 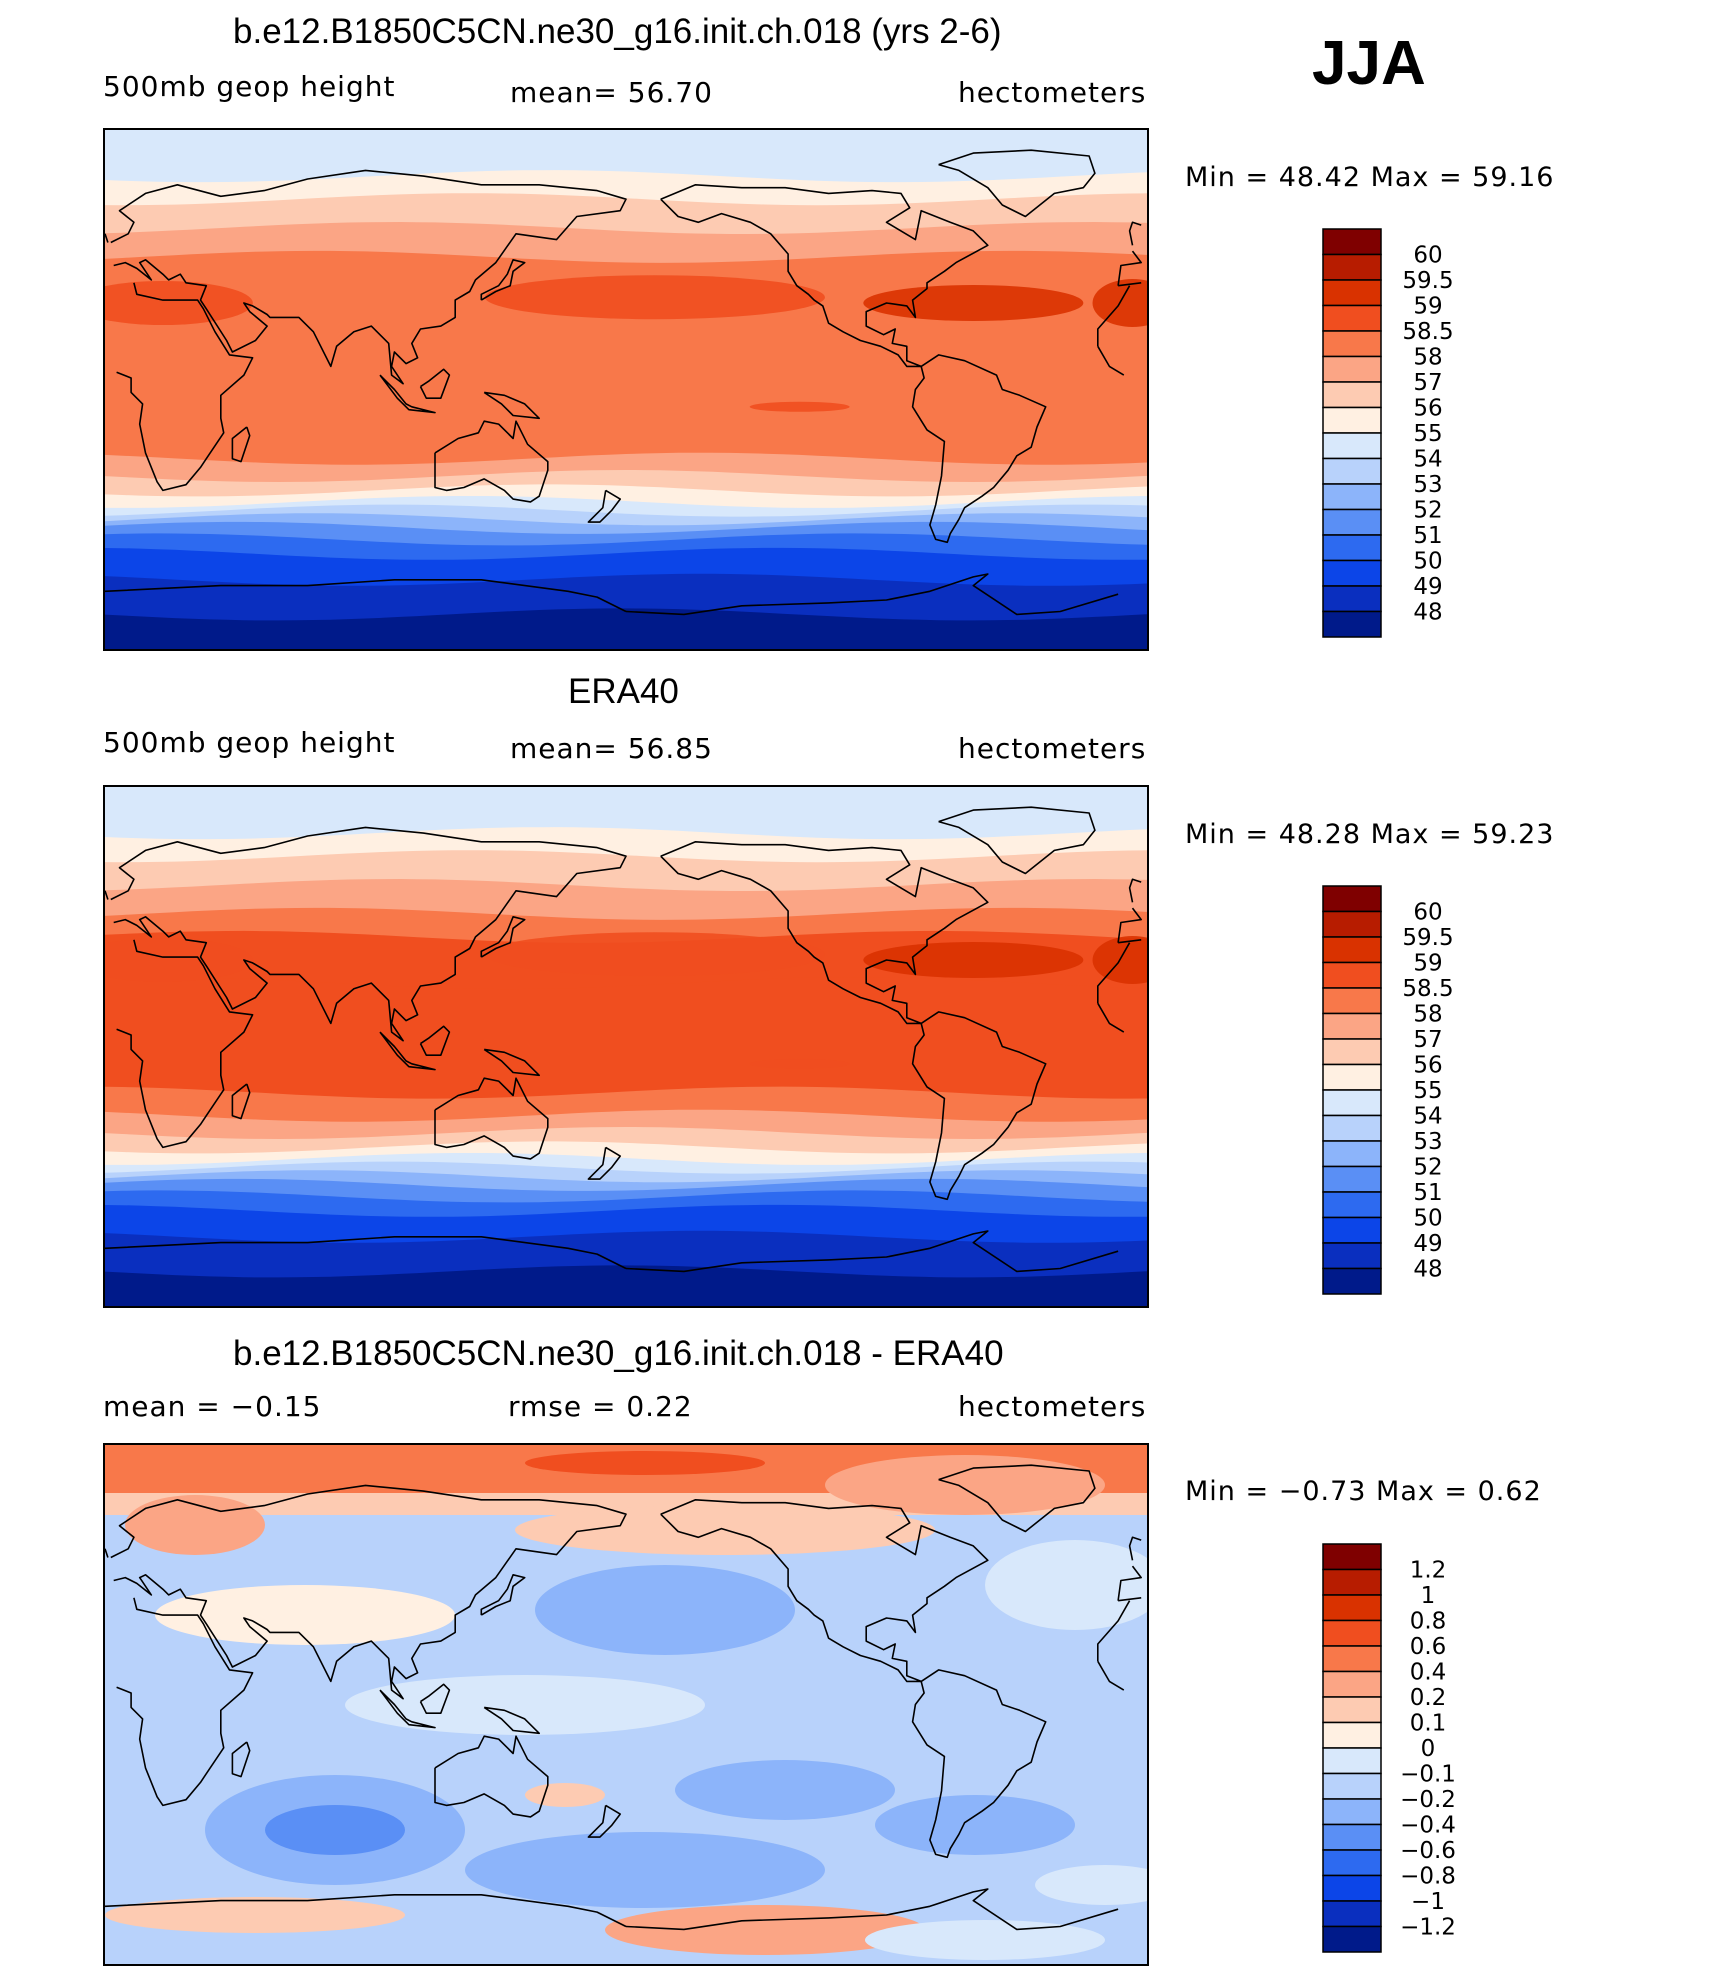 I want to click on colorbar-1-tick-label: 53, so click(x=1427, y=485).